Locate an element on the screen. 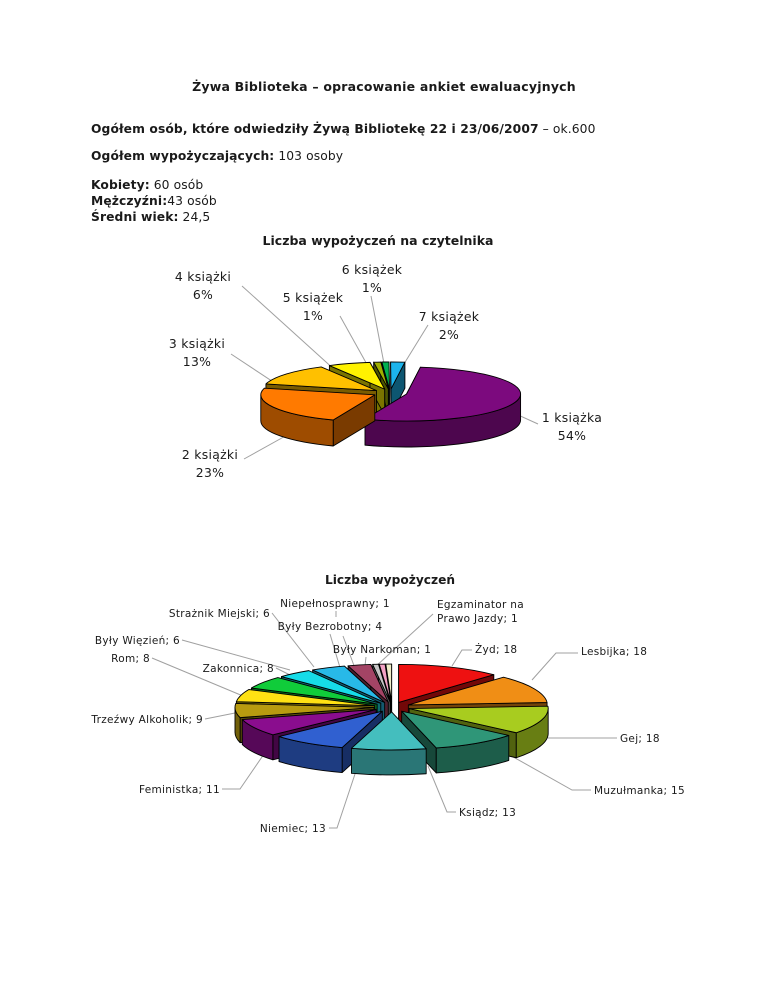  callout-line: 5 książek is located at coordinates (313, 297).